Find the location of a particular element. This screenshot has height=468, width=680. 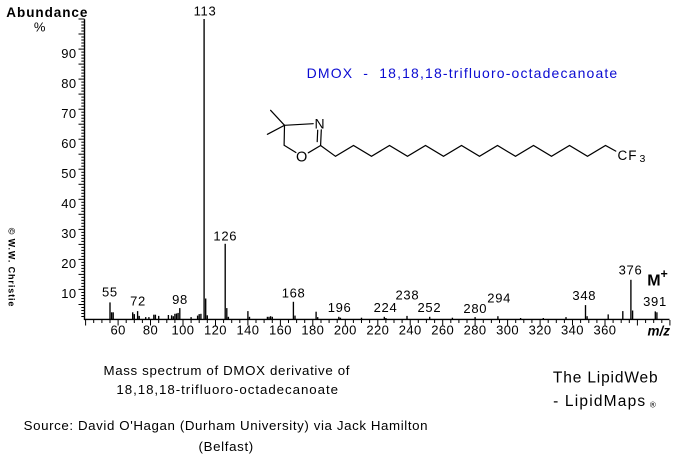

svg-text: 180 is located at coordinates (312, 329).